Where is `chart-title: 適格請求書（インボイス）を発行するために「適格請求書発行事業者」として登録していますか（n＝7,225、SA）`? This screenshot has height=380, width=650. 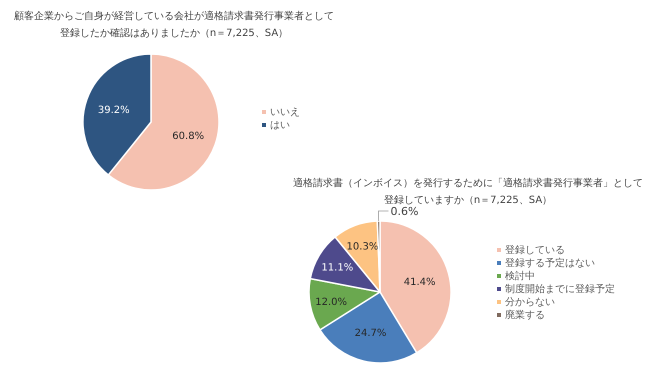
chart-title: 適格請求書（インボイス）を発行するために「適格請求書発行事業者」として登録していますか（n＝7,225、SA） is located at coordinates (468, 191).